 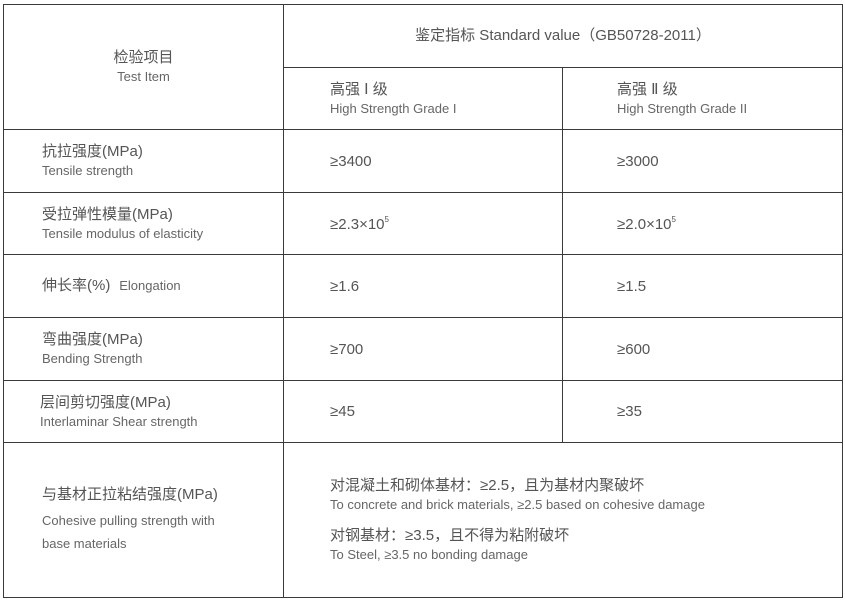 I want to click on header-standard: 鉴定指标 Standard value（GB50728-2011）, so click(x=563, y=36).